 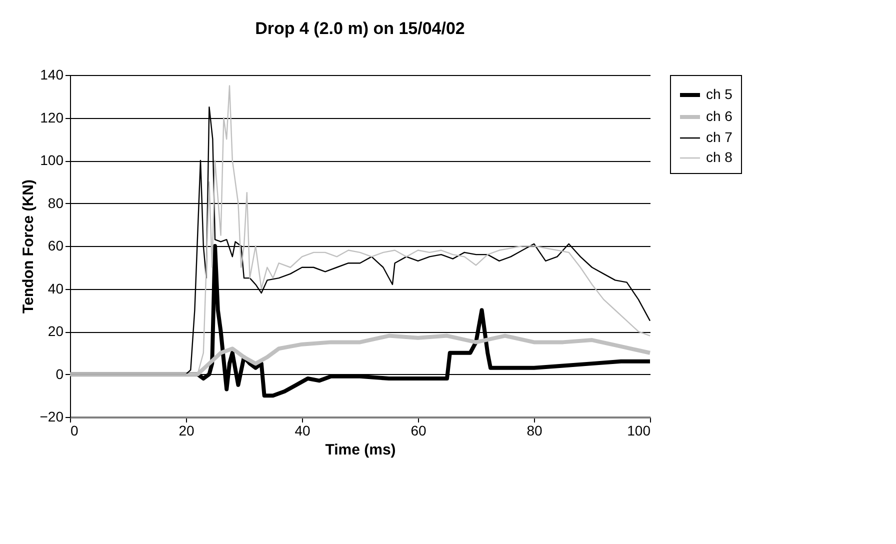 I want to click on y-axis-title: Tendon Force (KN), so click(x=28, y=247).